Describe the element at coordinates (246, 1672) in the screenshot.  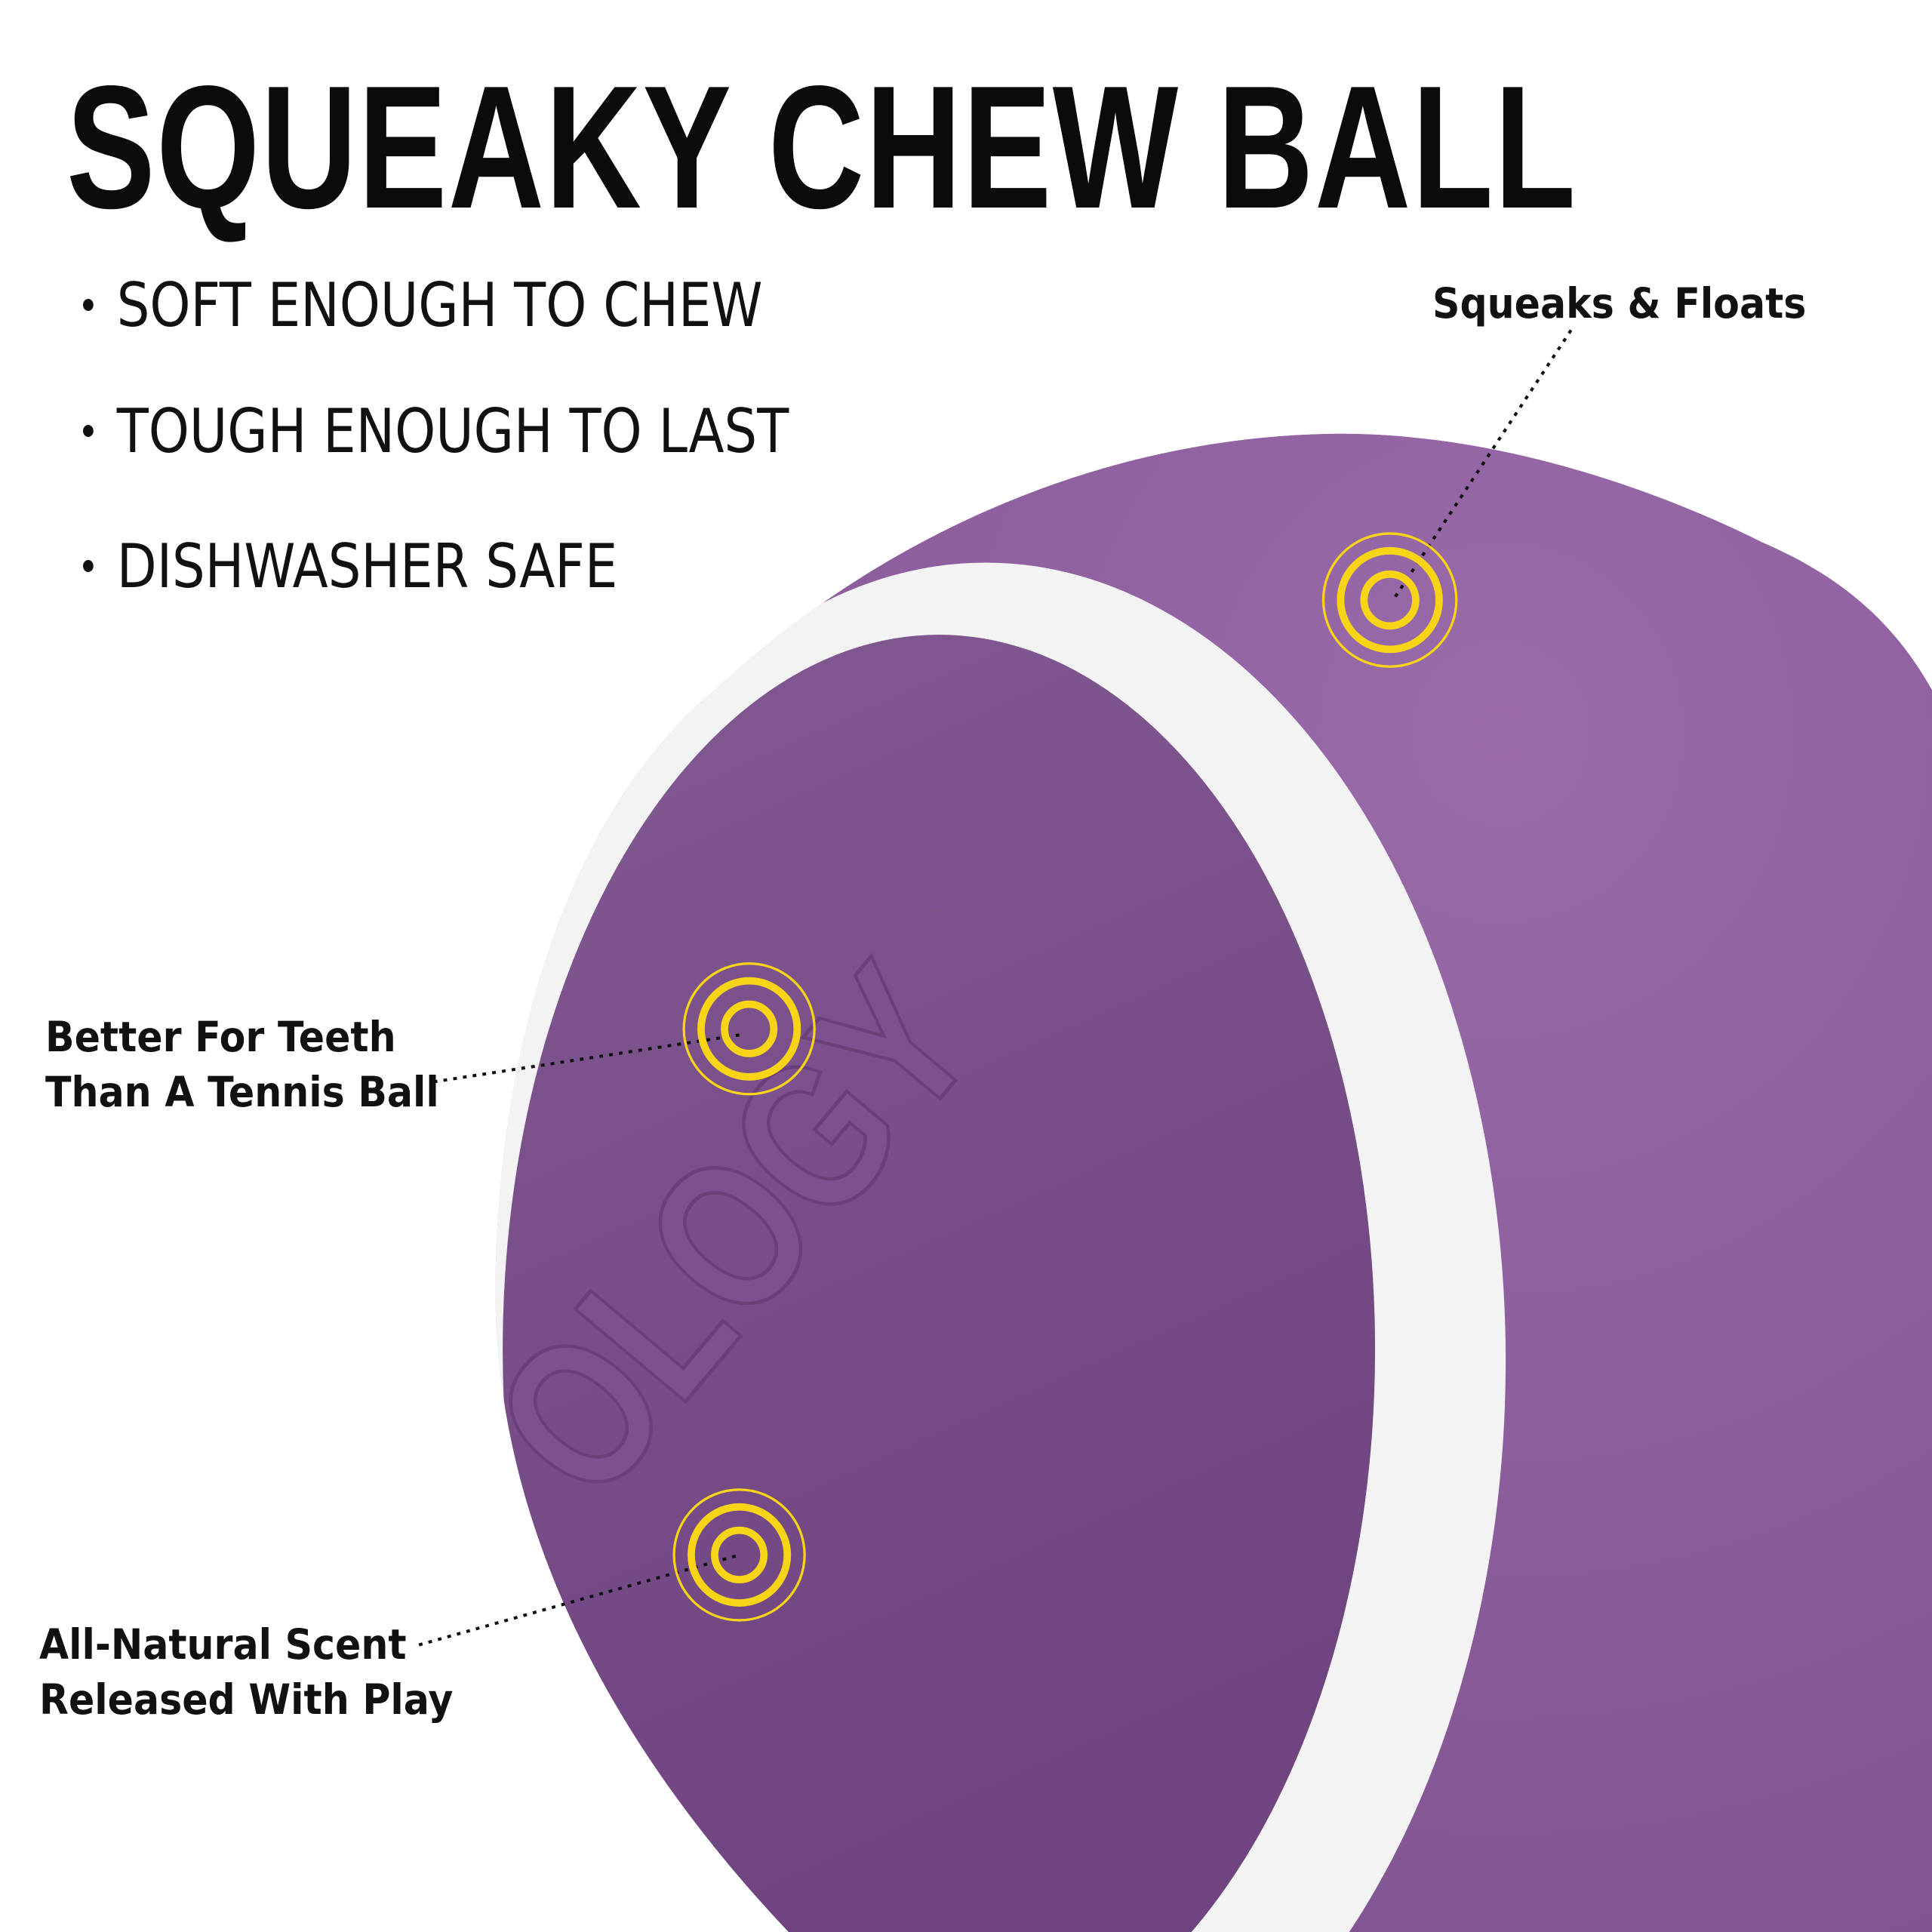
I see `callout-natural-scent: All-Natural Scent Released With Play` at that location.